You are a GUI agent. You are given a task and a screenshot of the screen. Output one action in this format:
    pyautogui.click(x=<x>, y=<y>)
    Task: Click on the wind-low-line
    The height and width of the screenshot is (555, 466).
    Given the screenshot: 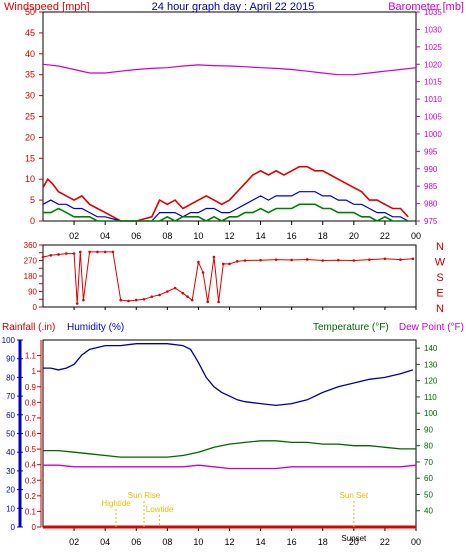 What is the action you would take?
    pyautogui.click(x=226, y=212)
    